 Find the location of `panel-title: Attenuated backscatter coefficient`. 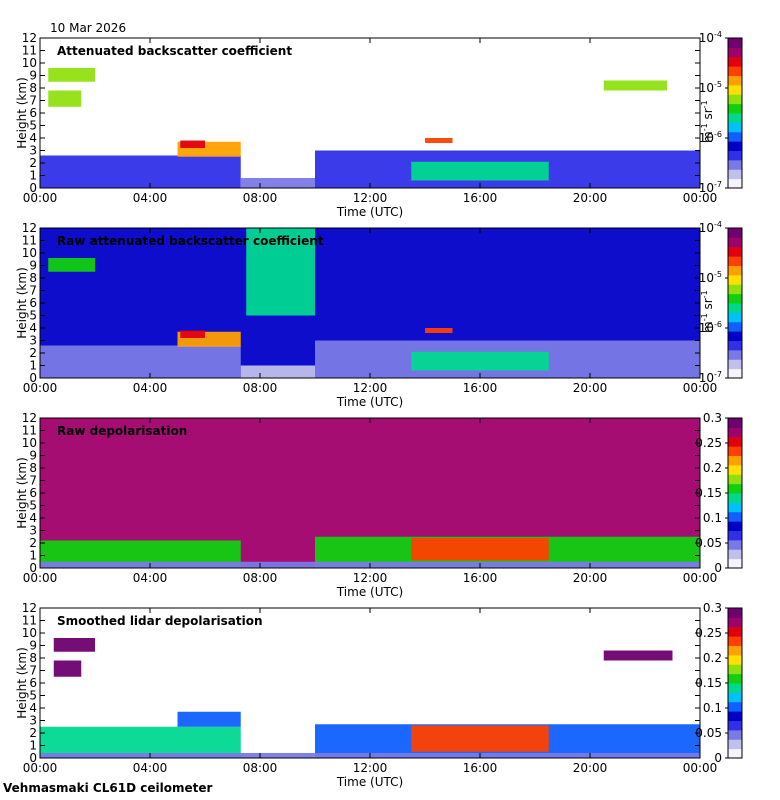

panel-title: Attenuated backscatter coefficient is located at coordinates (174, 51).